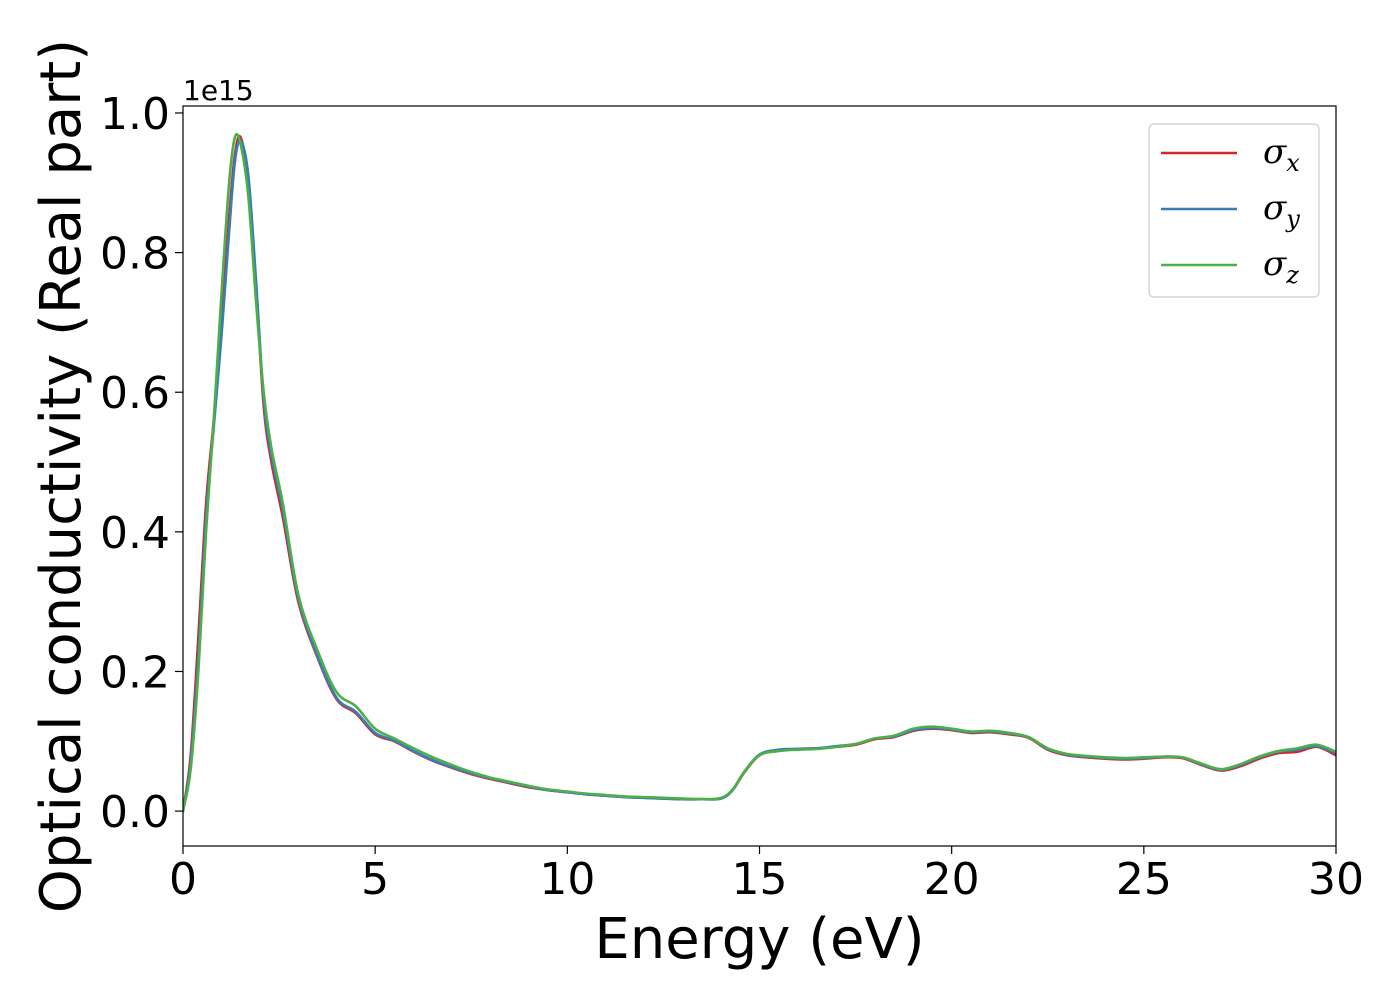  I want to click on y-tick-label: 0.4, so click(135, 533).